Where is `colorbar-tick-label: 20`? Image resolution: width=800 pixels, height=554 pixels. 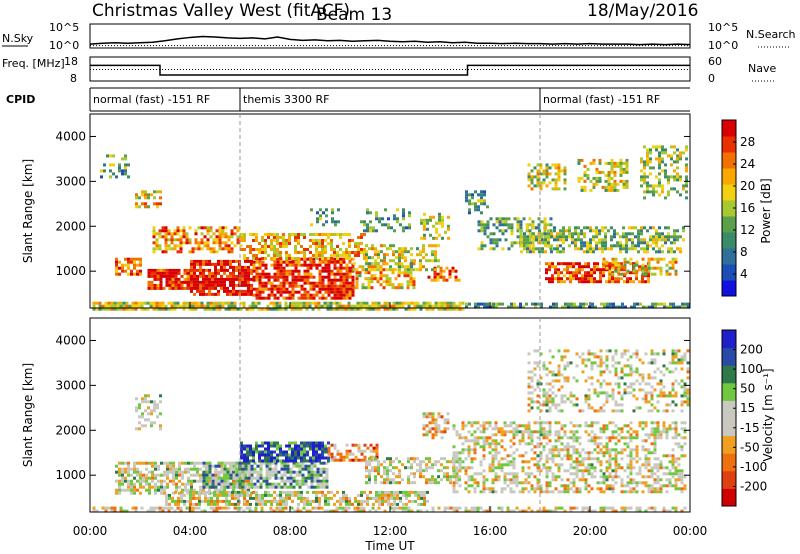
colorbar-tick-label: 20 is located at coordinates (747, 186).